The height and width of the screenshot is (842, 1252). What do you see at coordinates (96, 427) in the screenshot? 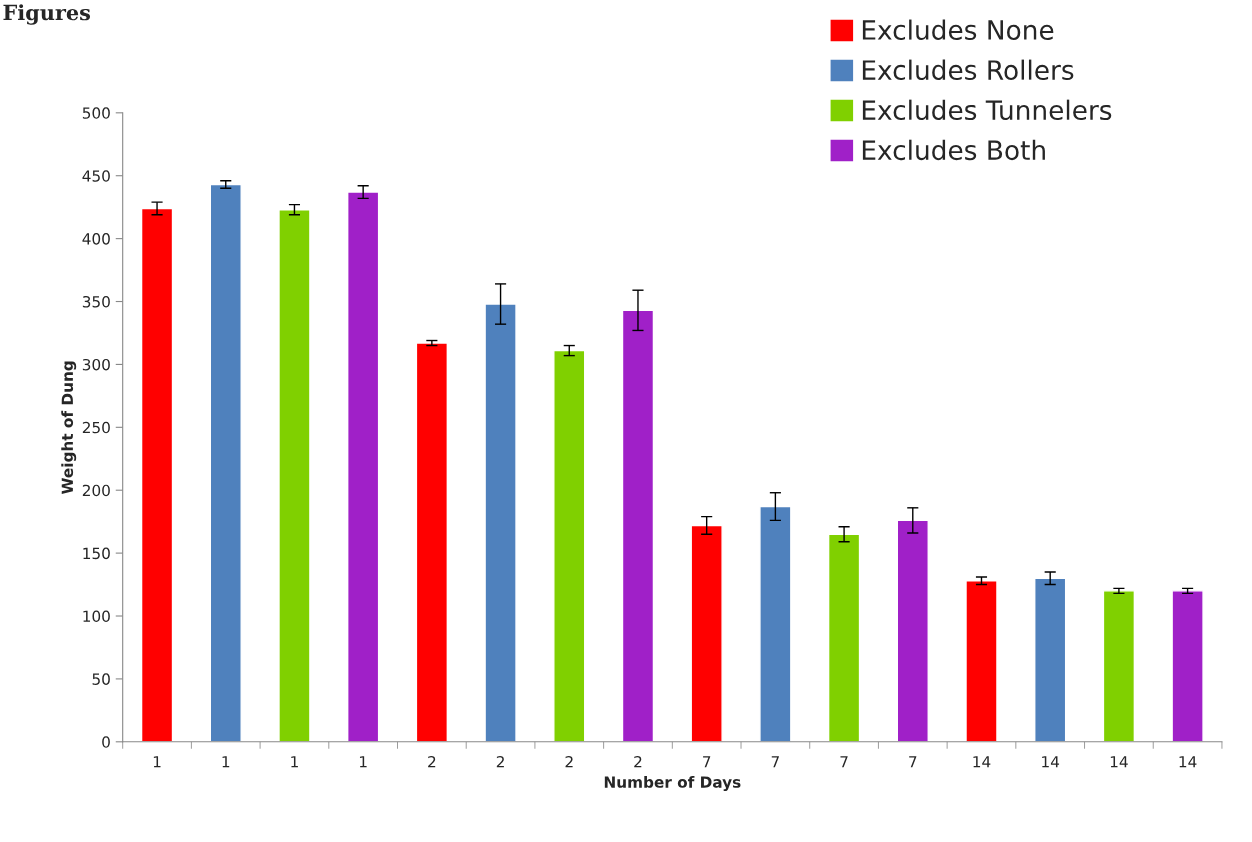
I see `y-tick-label: 250` at bounding box center [96, 427].